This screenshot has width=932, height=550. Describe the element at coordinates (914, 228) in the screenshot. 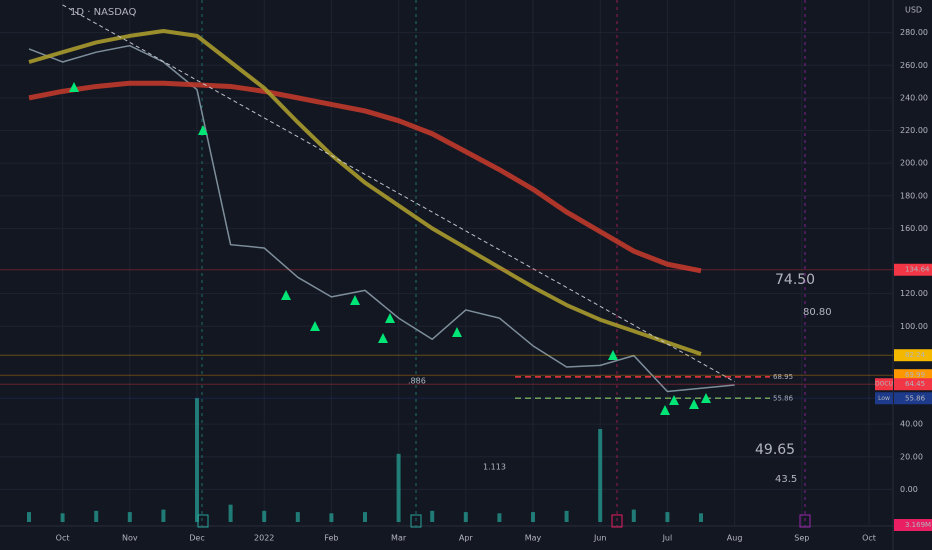

I see `y-tick-label: 160.00` at that location.